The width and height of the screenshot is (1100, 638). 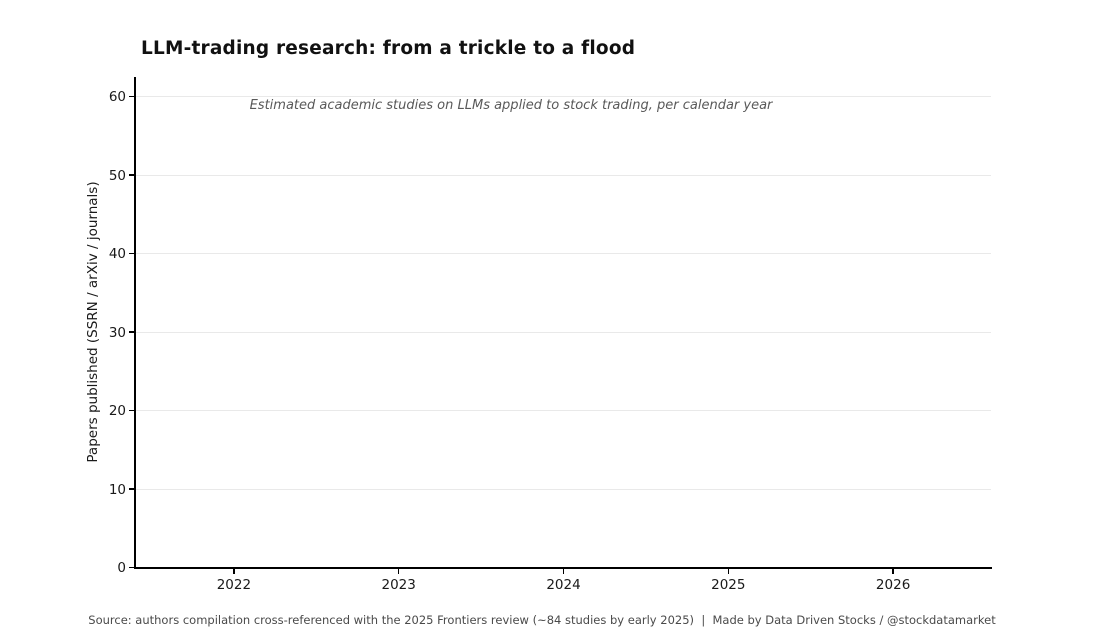 What do you see at coordinates (893, 585) in the screenshot?
I see `x-tick-label: 2026` at bounding box center [893, 585].